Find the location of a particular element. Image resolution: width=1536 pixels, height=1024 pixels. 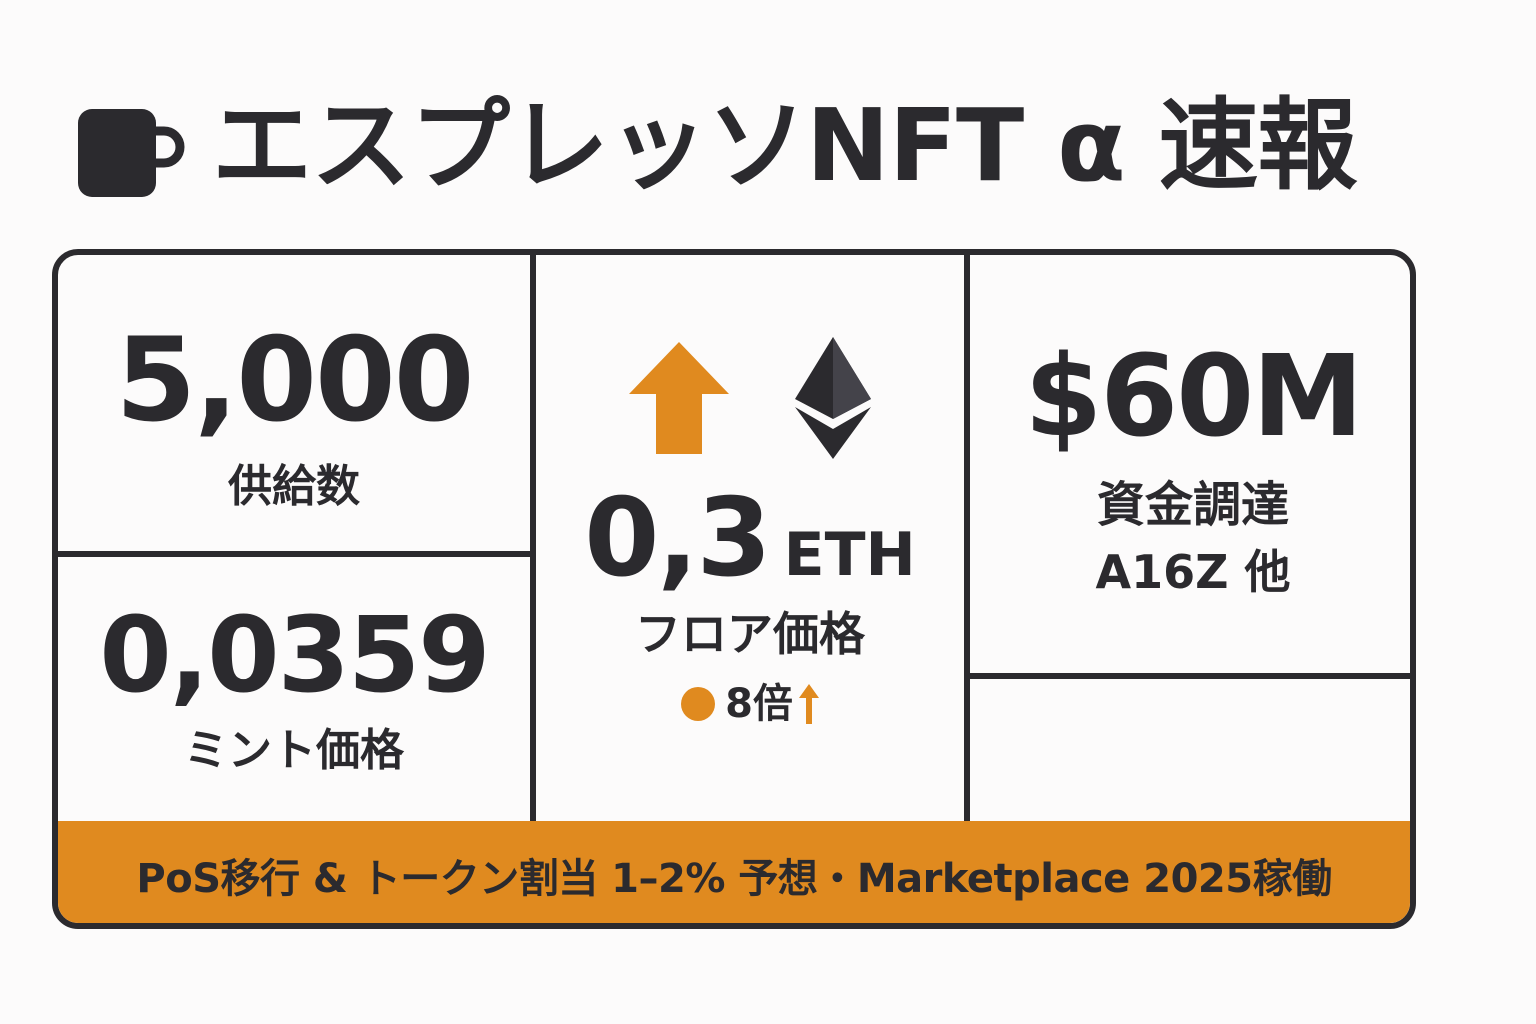

funding-cell: $60M 資金調達 A16Z 他 is located at coordinates (1190, 464).